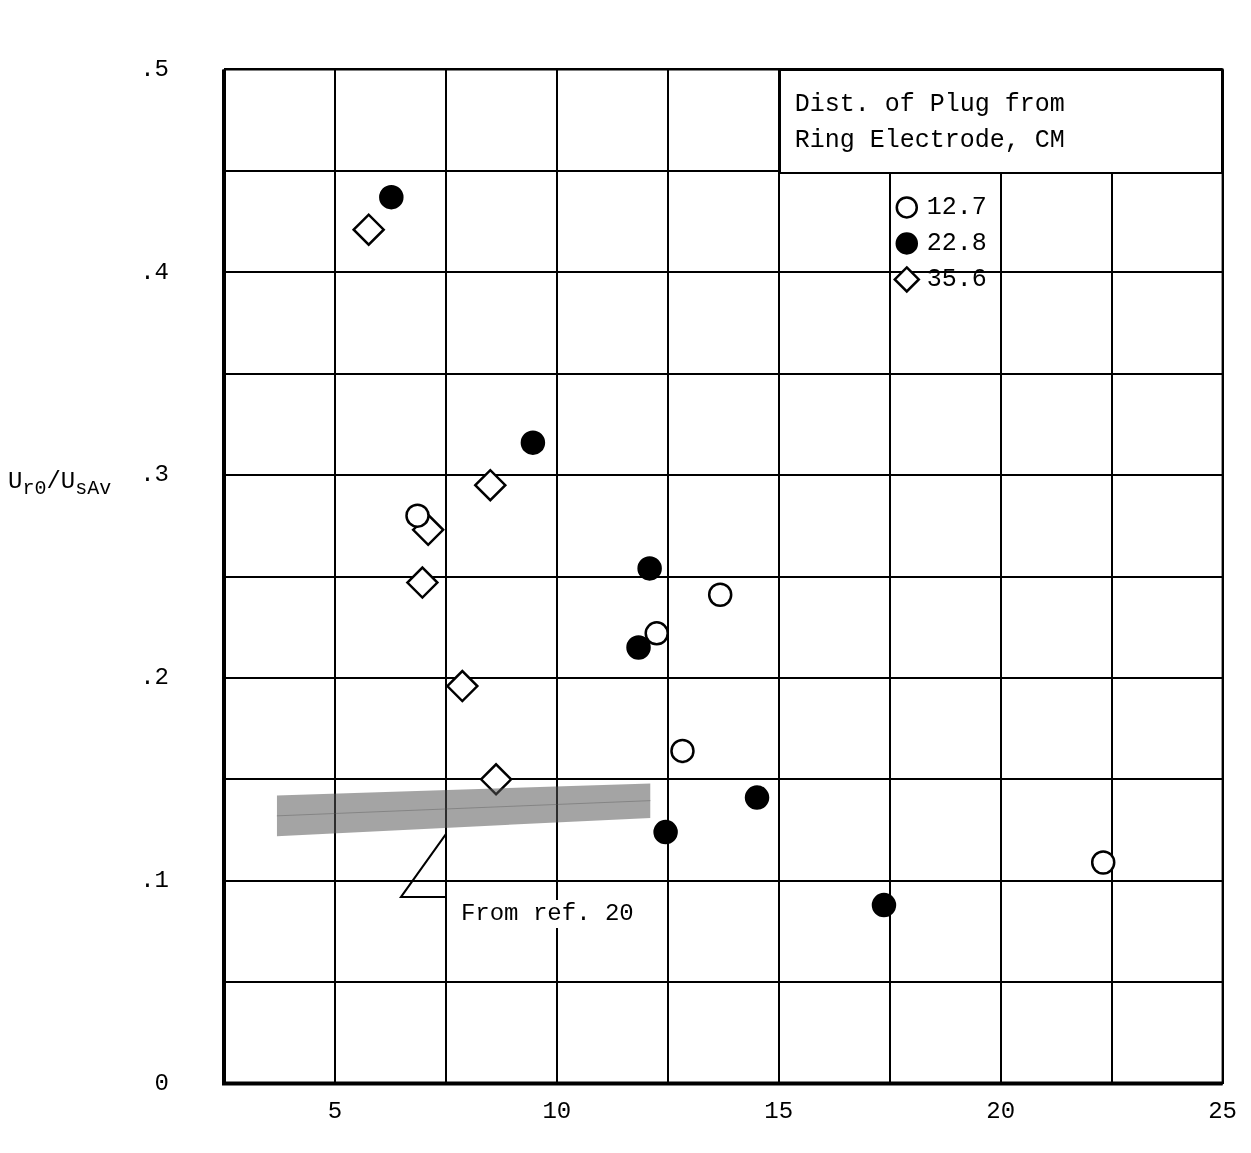 Image resolution: width=1251 pixels, height=1153 pixels. I want to click on y-tick-label: .1, so click(154, 881).